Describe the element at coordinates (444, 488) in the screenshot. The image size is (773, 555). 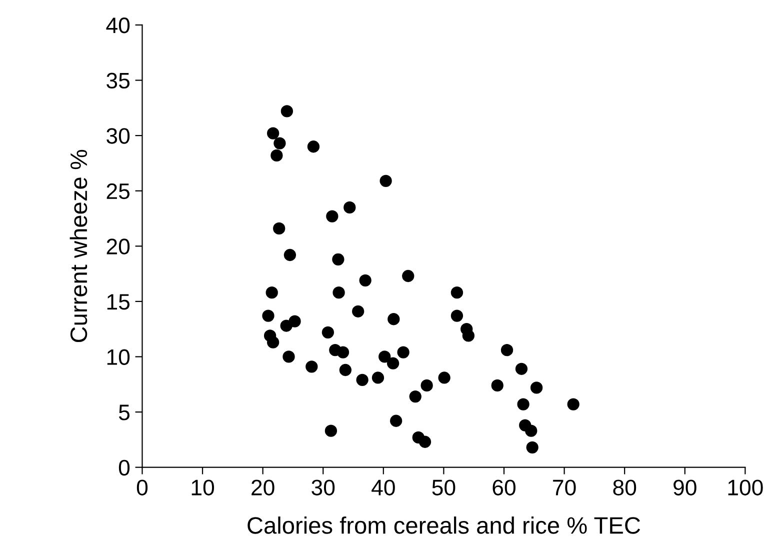
I see `x-tick-label: 50` at that location.